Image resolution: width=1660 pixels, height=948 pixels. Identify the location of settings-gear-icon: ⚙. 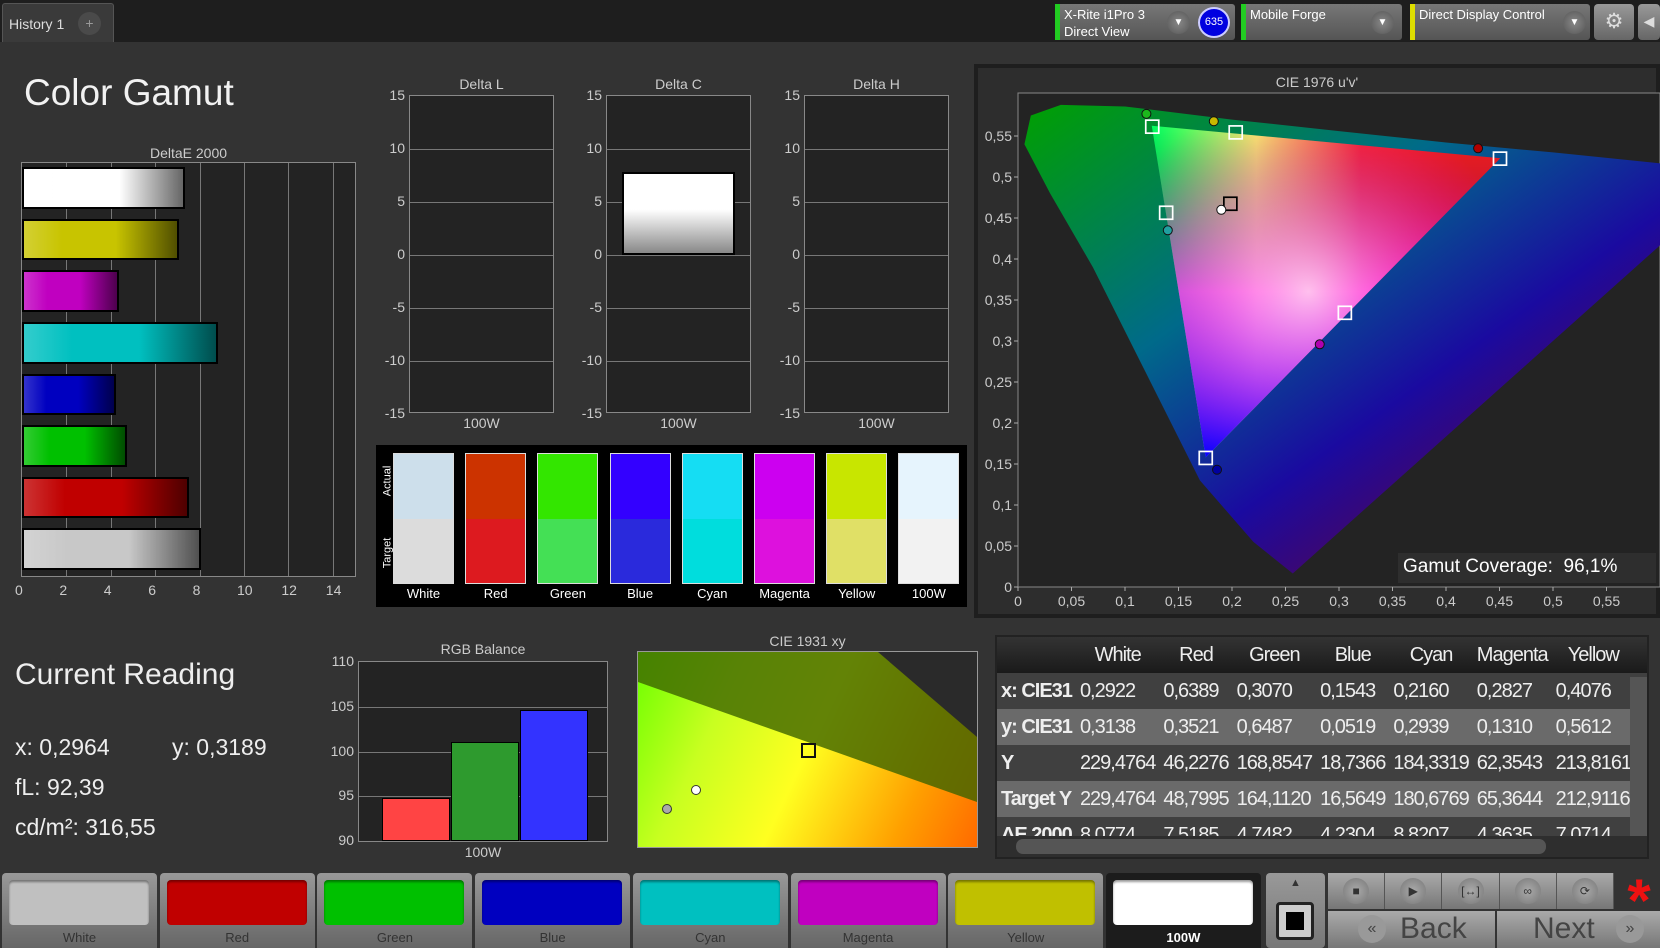
(1614, 22).